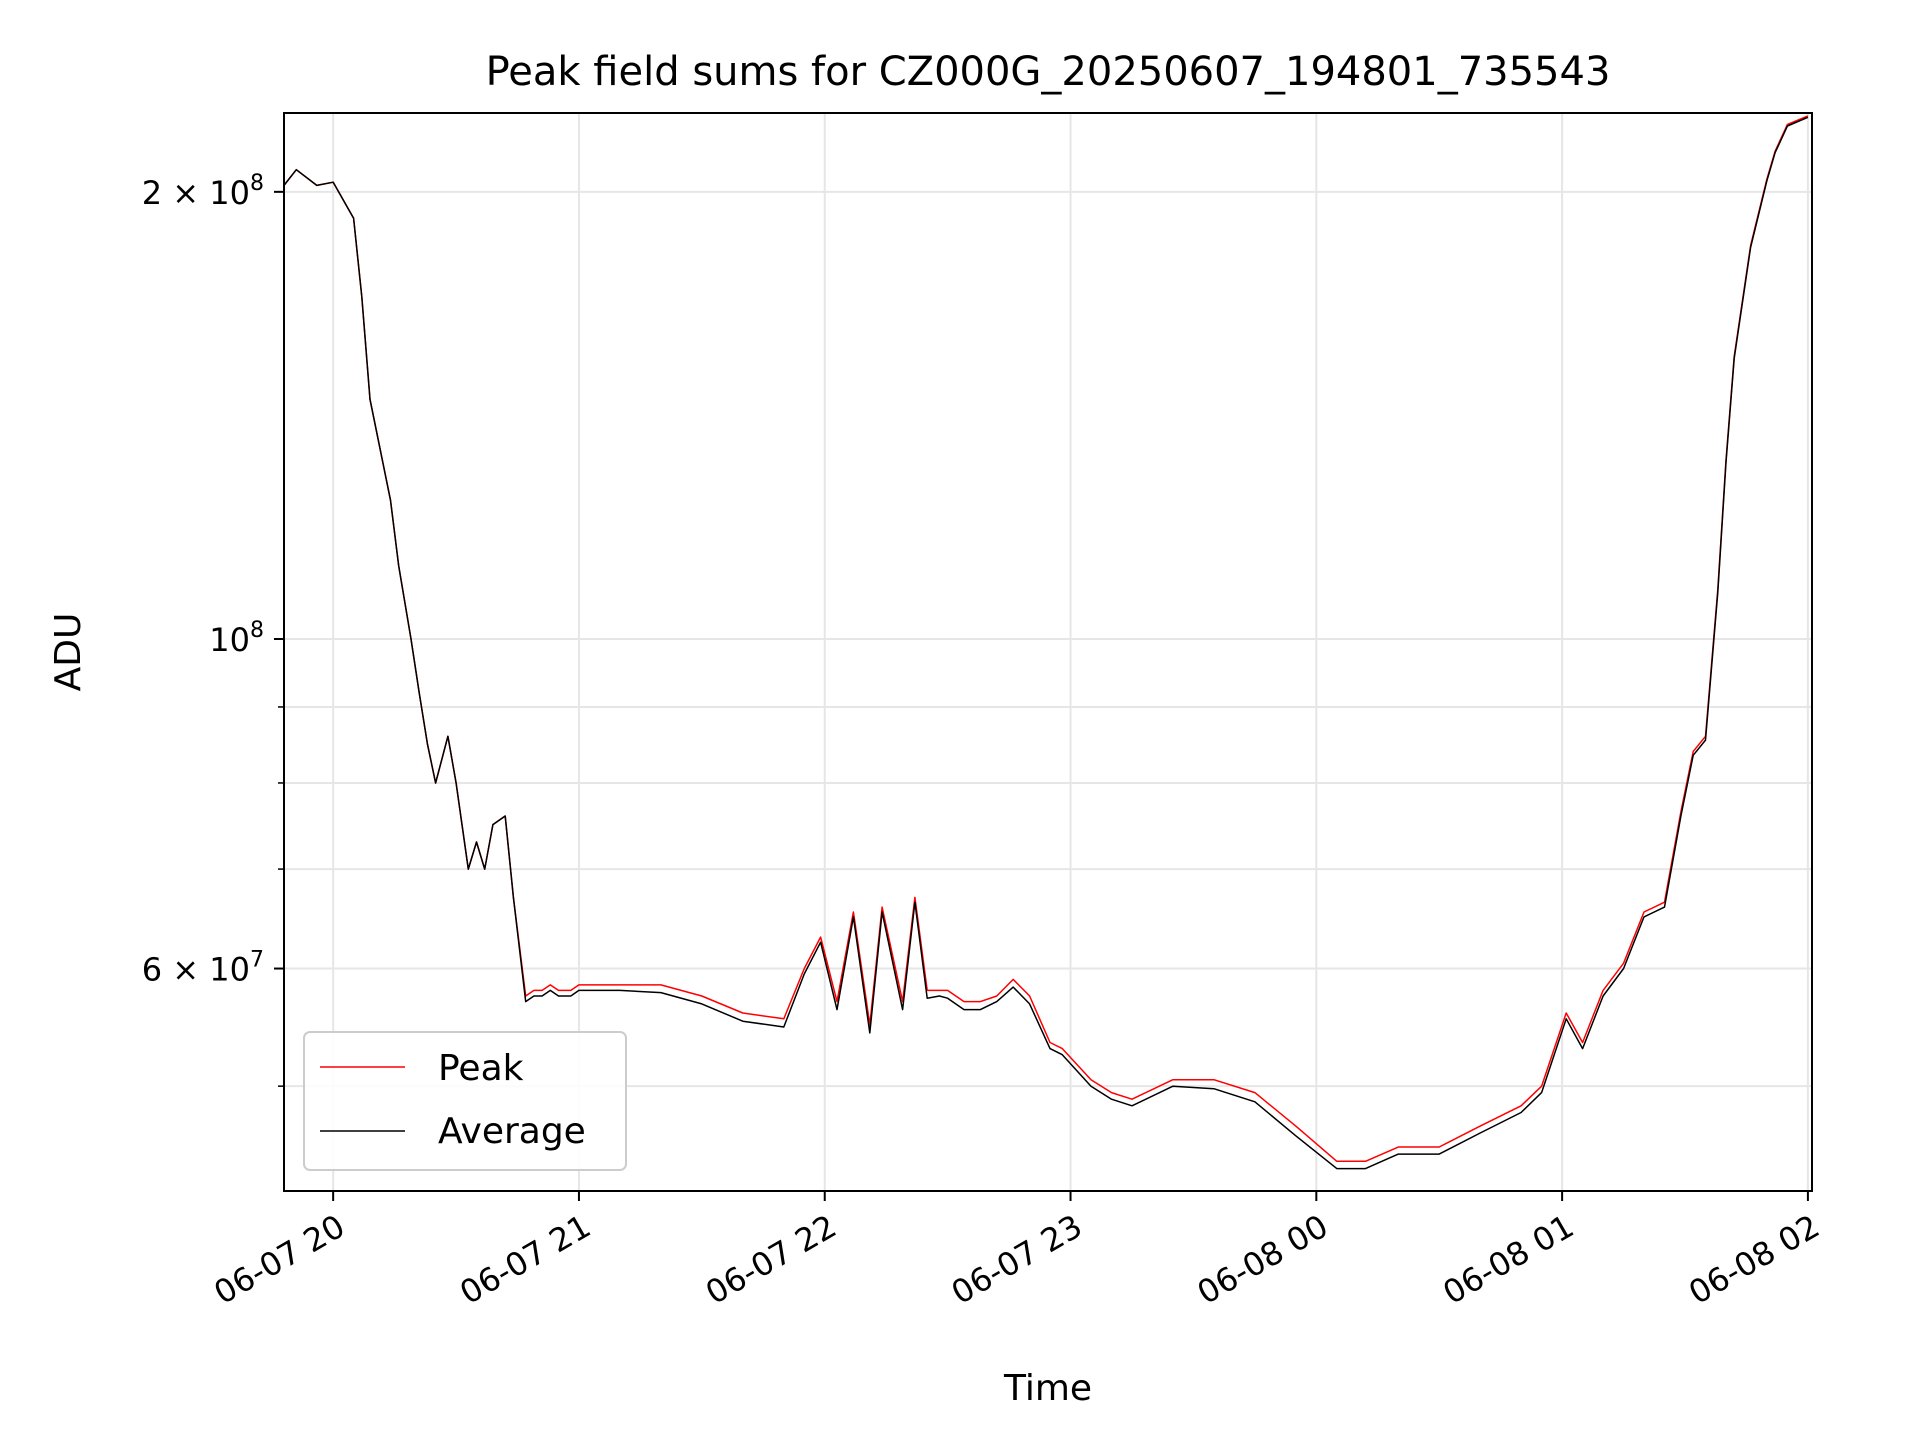 The width and height of the screenshot is (1920, 1440). Describe the element at coordinates (481, 1068) in the screenshot. I see `legend-label-peak: Peak` at that location.